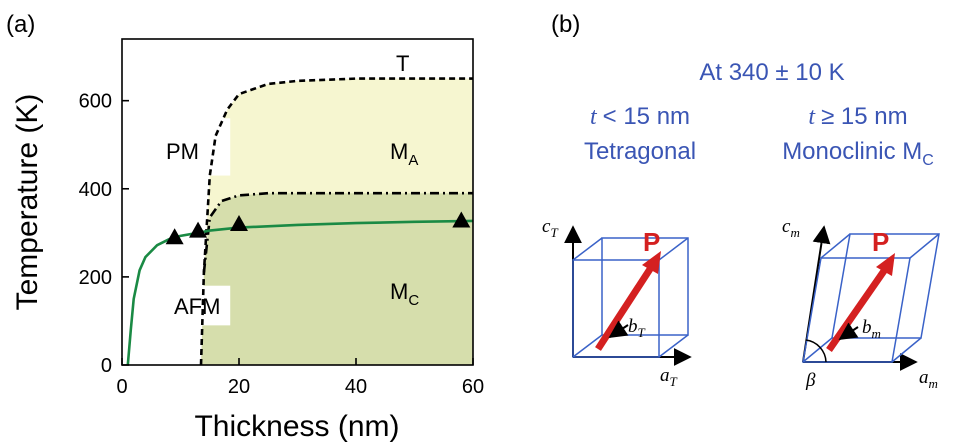 The width and height of the screenshot is (971, 448). What do you see at coordinates (848, 331) in the screenshot?
I see `b-axis-m` at bounding box center [848, 331].